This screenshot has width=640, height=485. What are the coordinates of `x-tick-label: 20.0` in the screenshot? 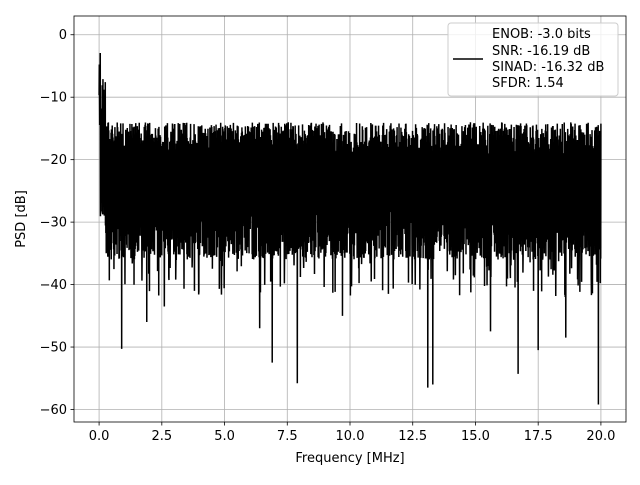 It's located at (600, 436).